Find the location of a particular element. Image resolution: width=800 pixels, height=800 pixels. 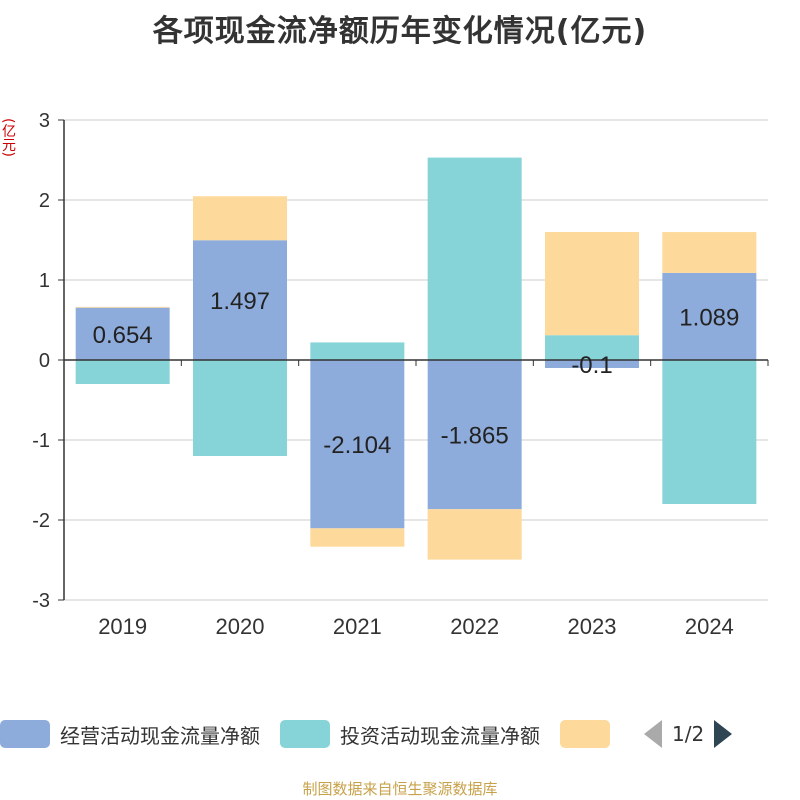

bar-2-2021 is located at coordinates (357, 351).